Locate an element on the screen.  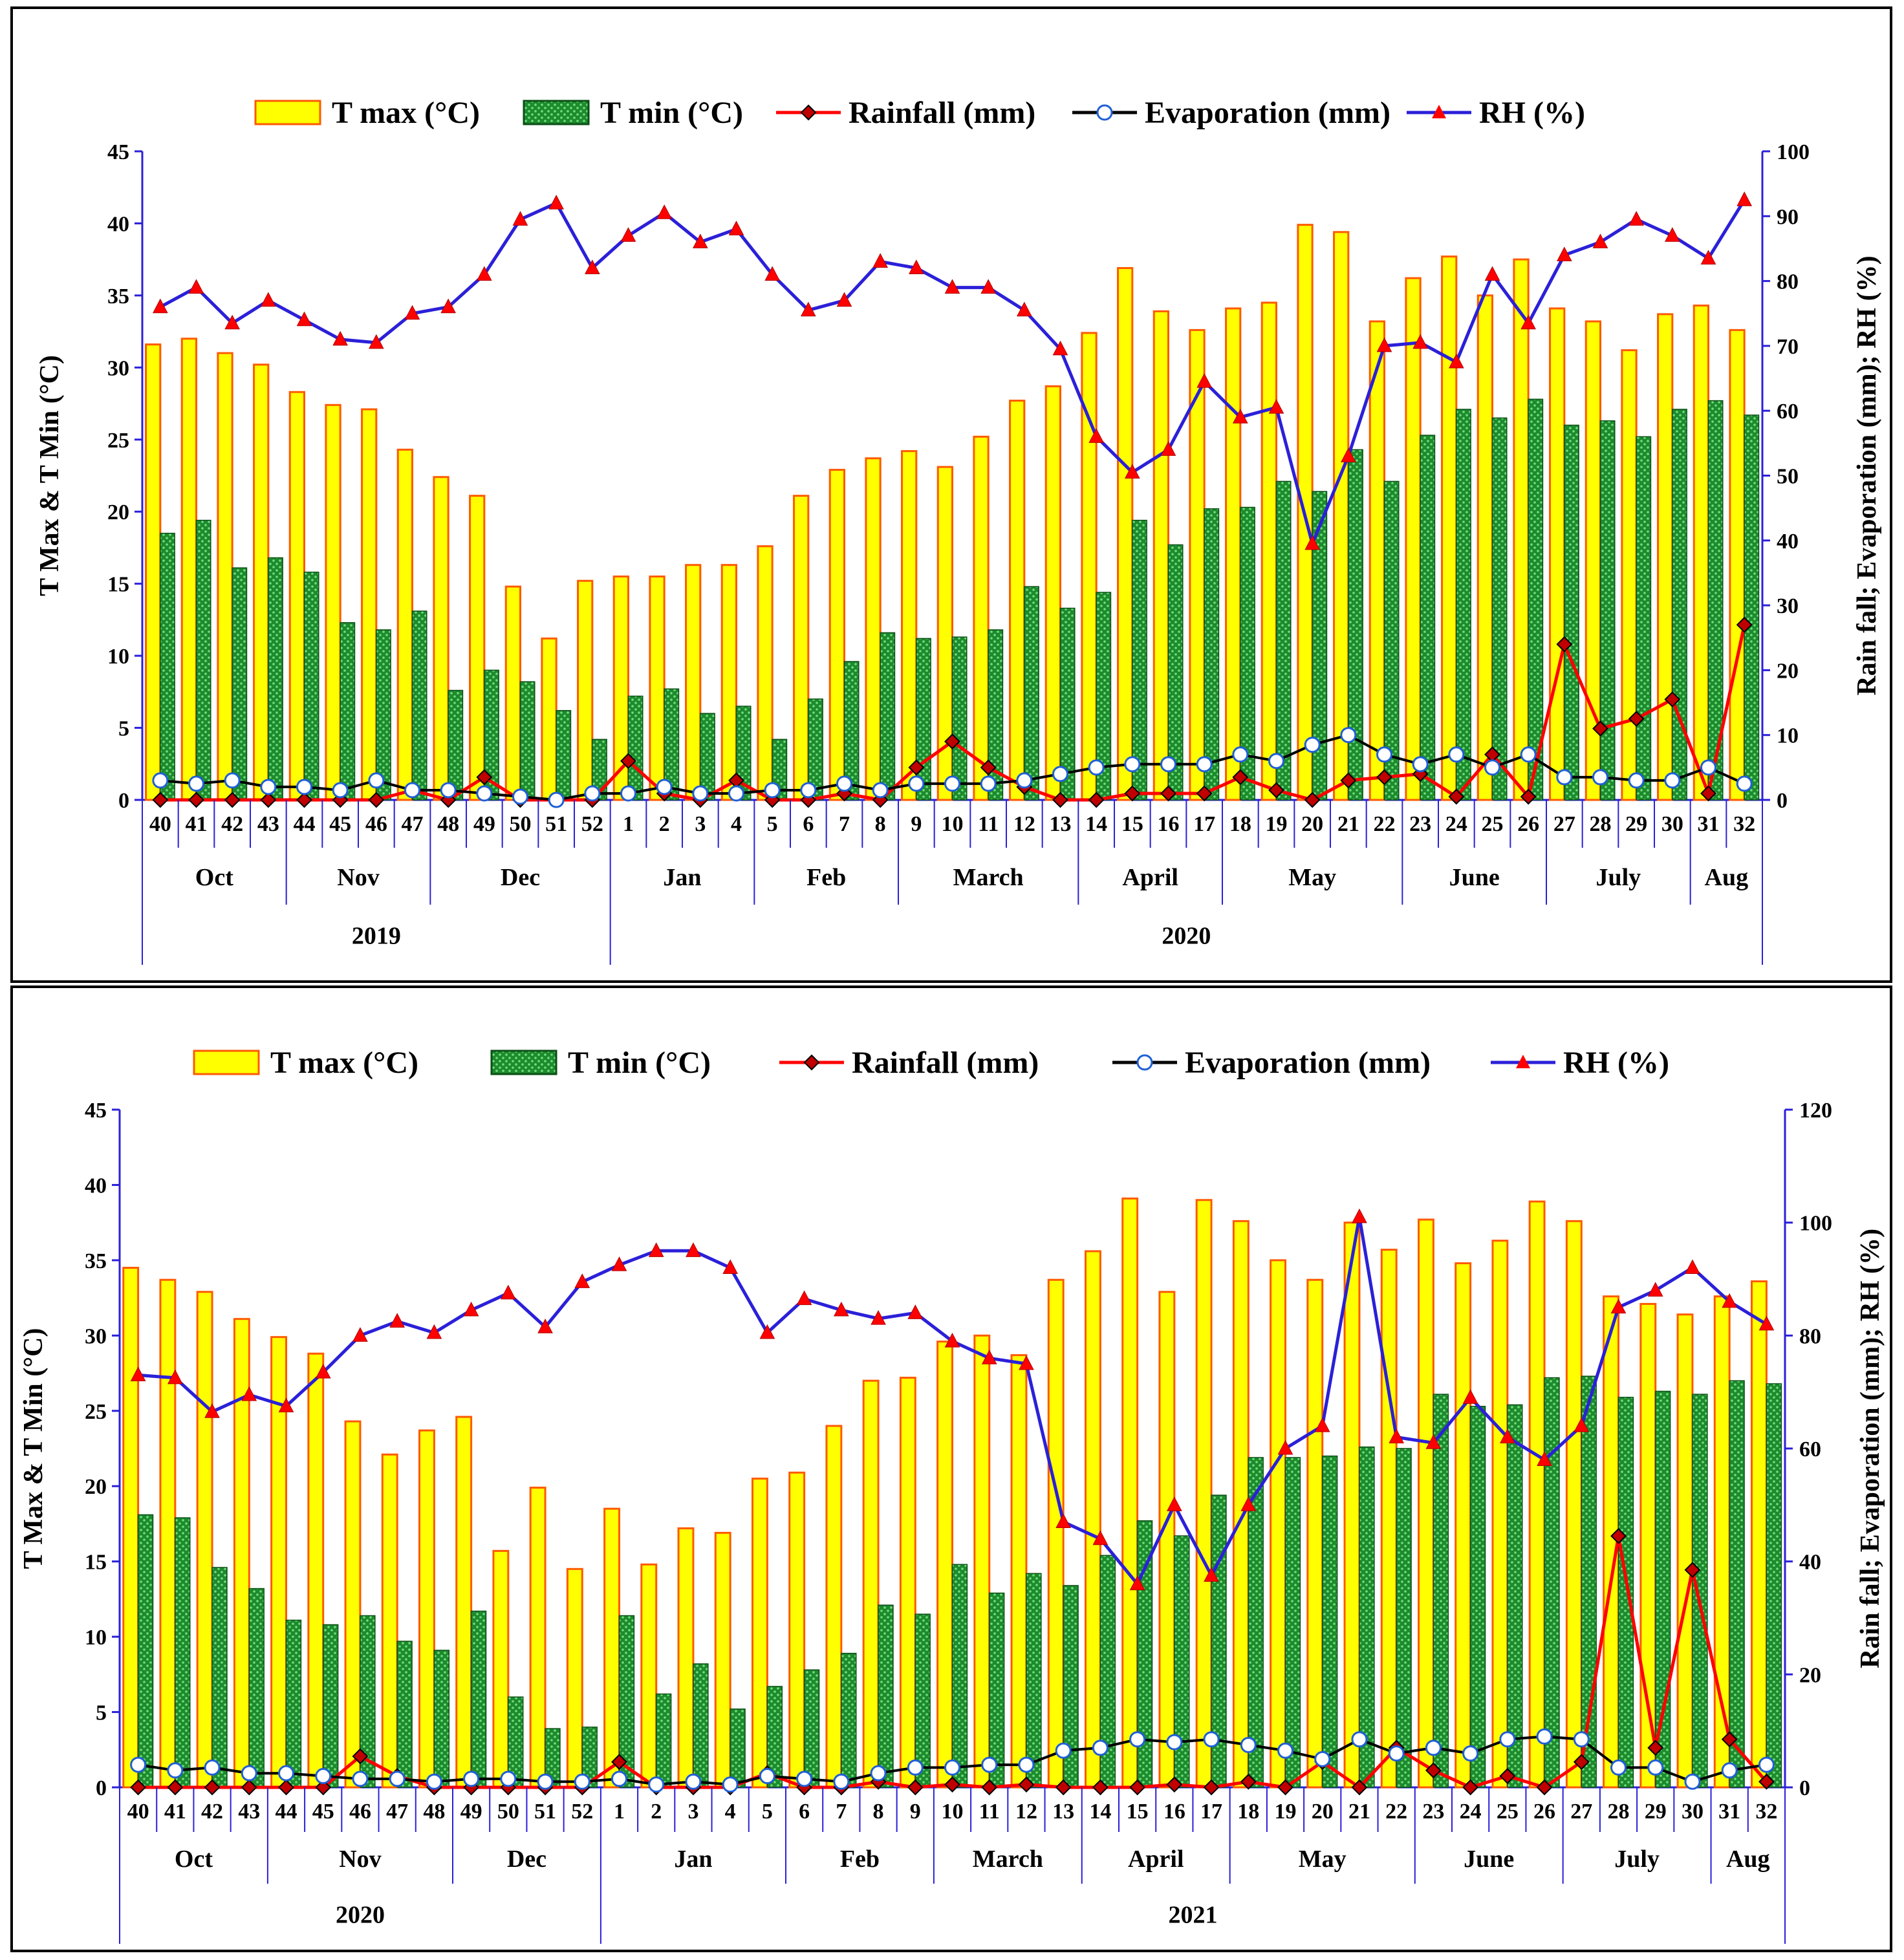
week-label: 30 is located at coordinates (1693, 1812).